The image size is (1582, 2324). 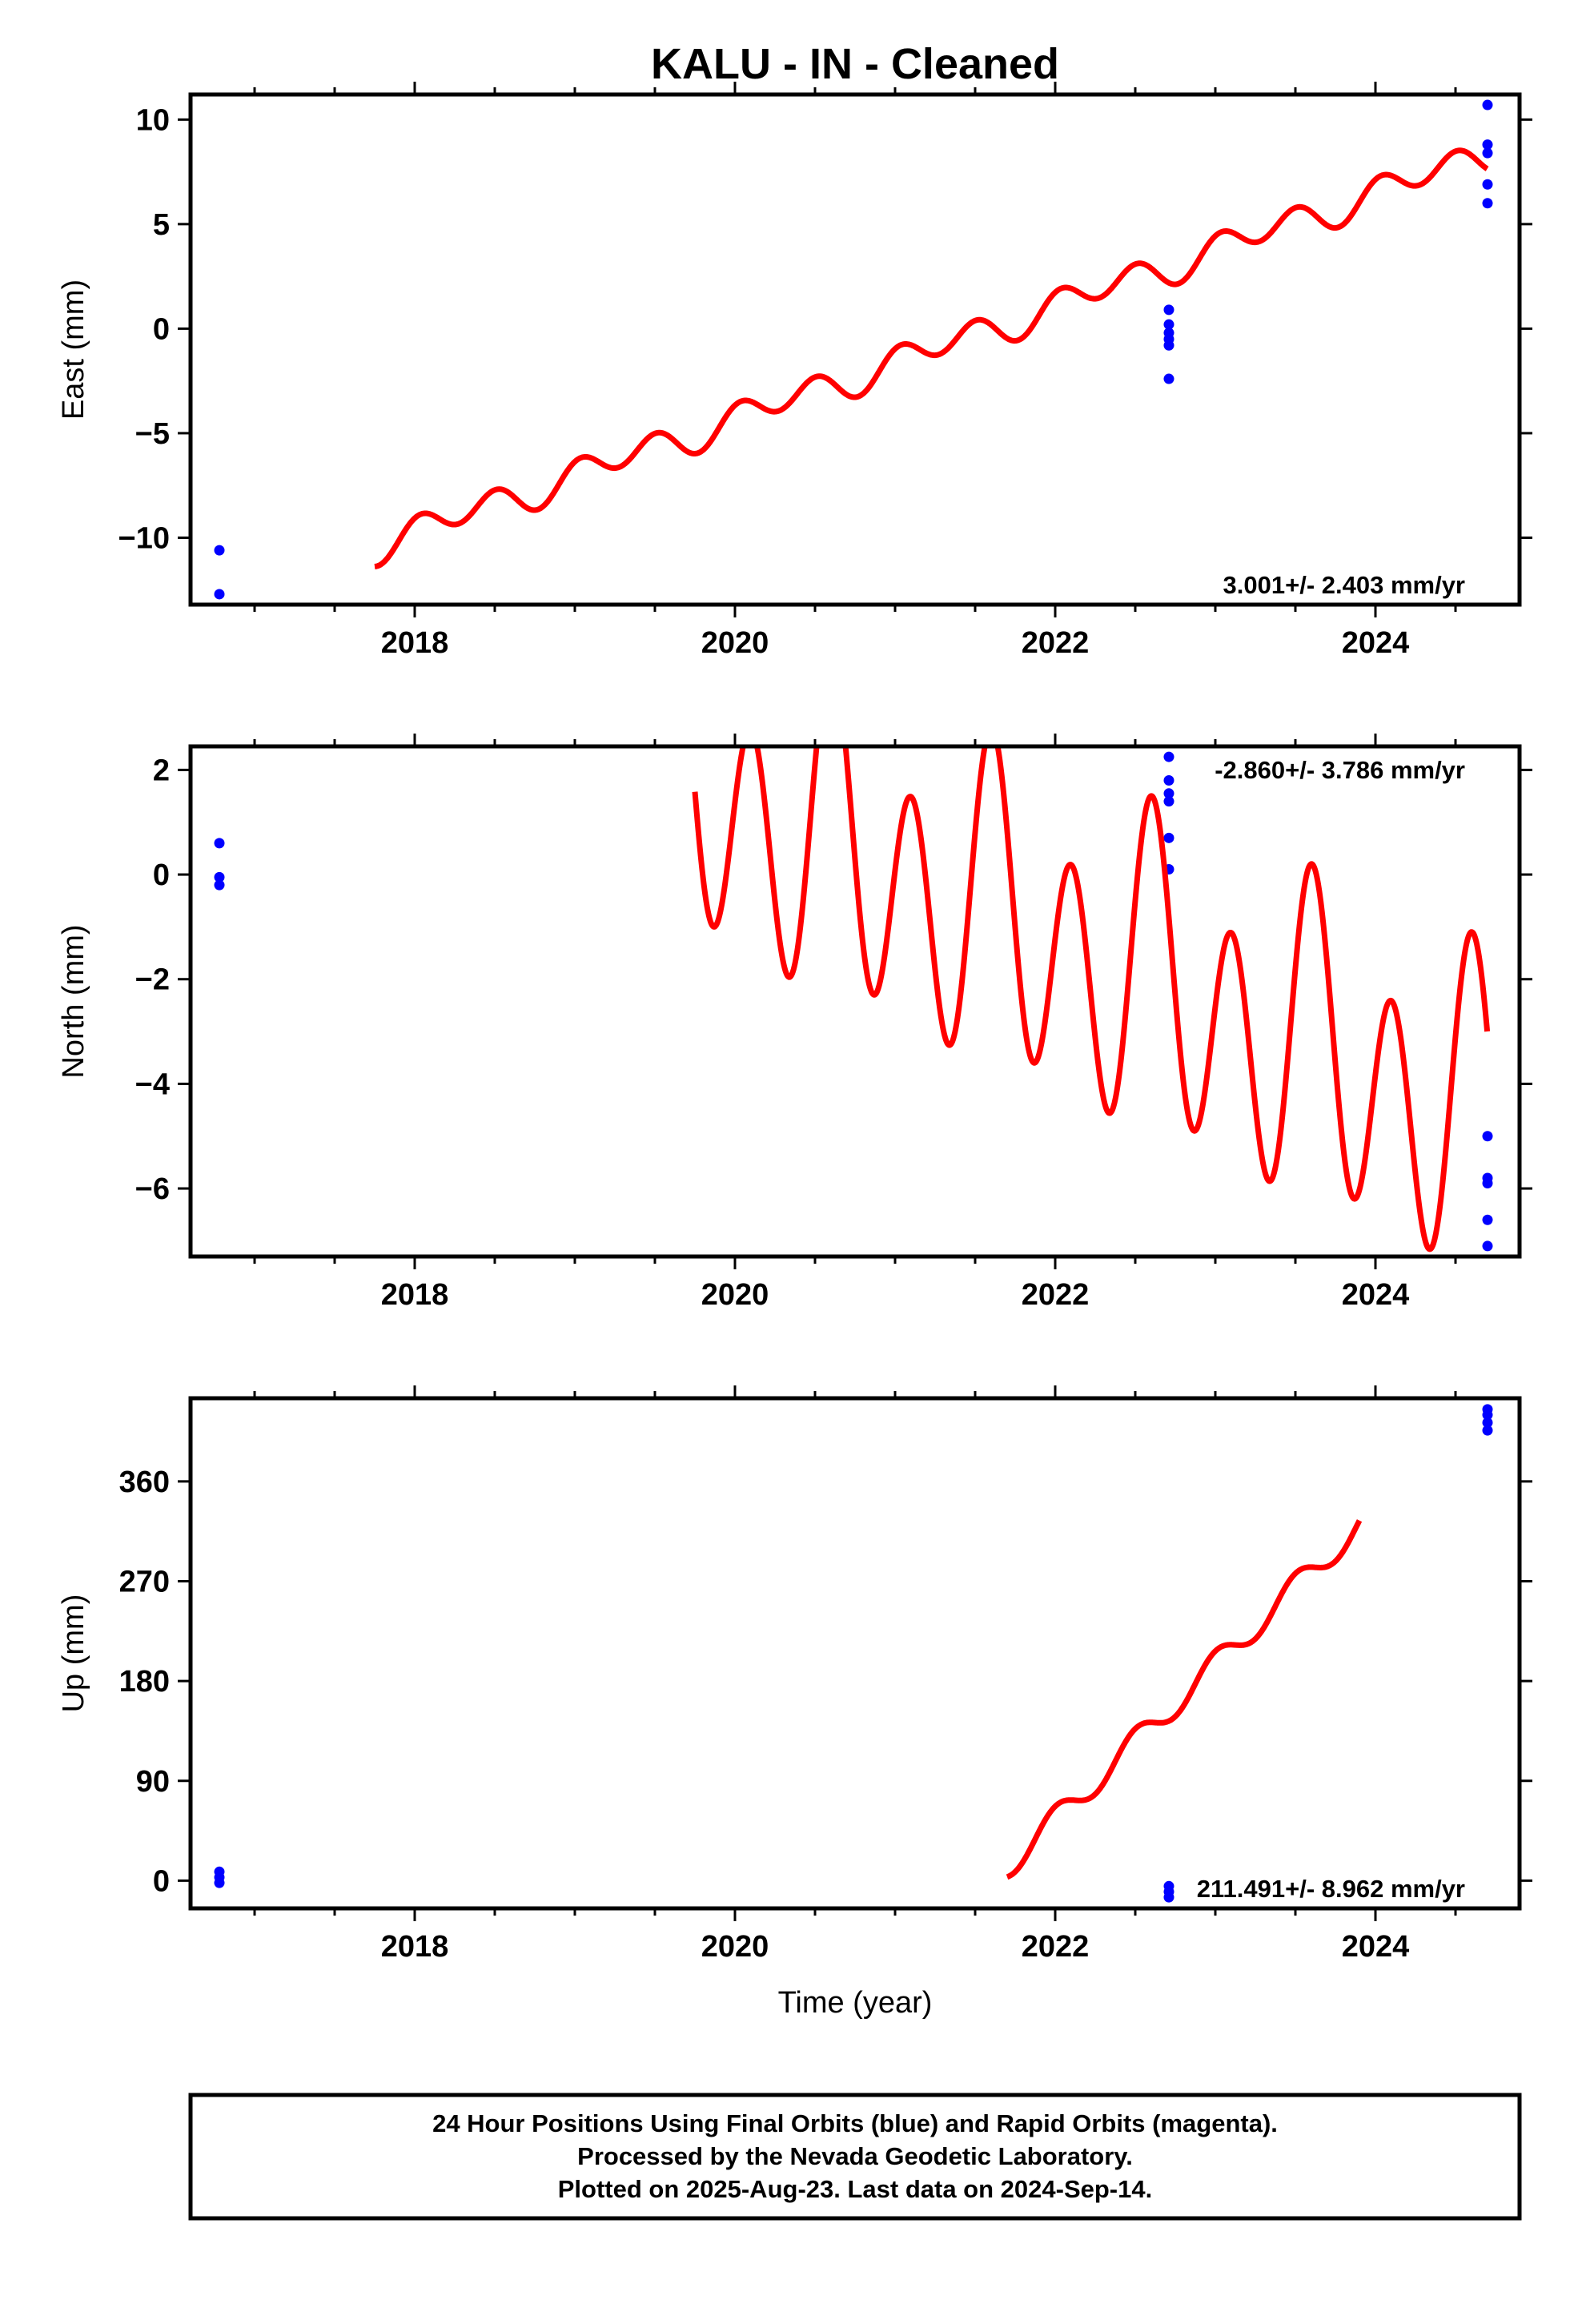 I want to click on up-x-tick-label: 2022, so click(x=1056, y=1947).